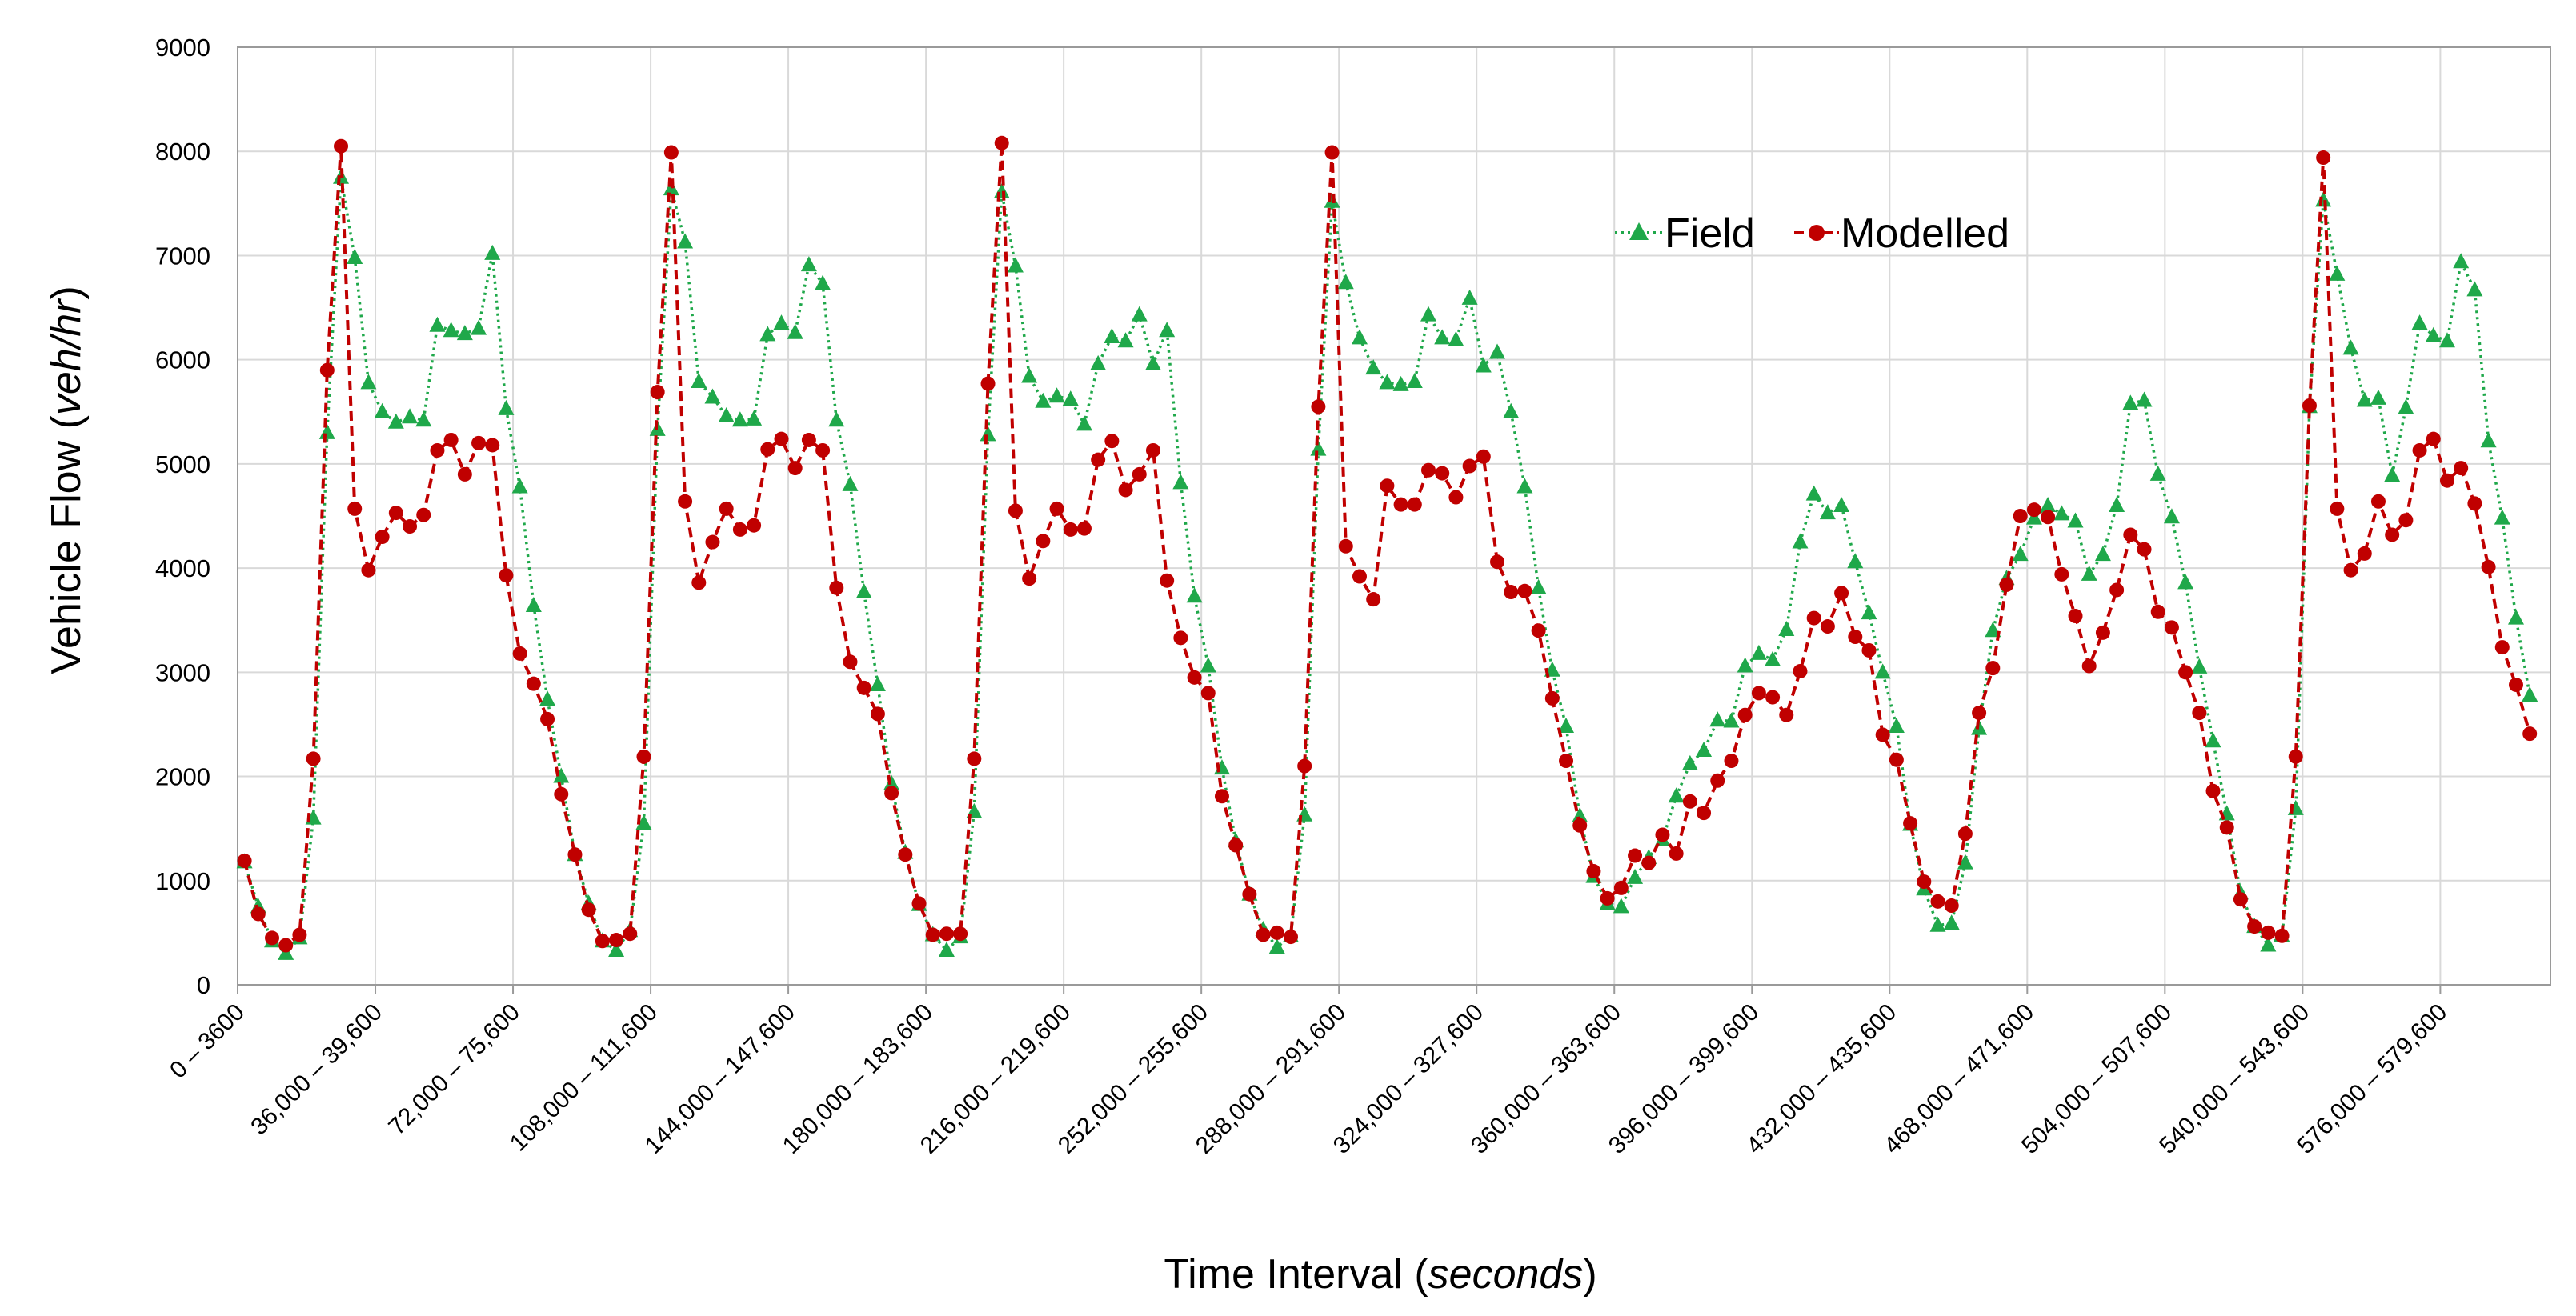  What do you see at coordinates (66, 356) in the screenshot?
I see `y-axis-title-unit: veh/hr` at bounding box center [66, 356].